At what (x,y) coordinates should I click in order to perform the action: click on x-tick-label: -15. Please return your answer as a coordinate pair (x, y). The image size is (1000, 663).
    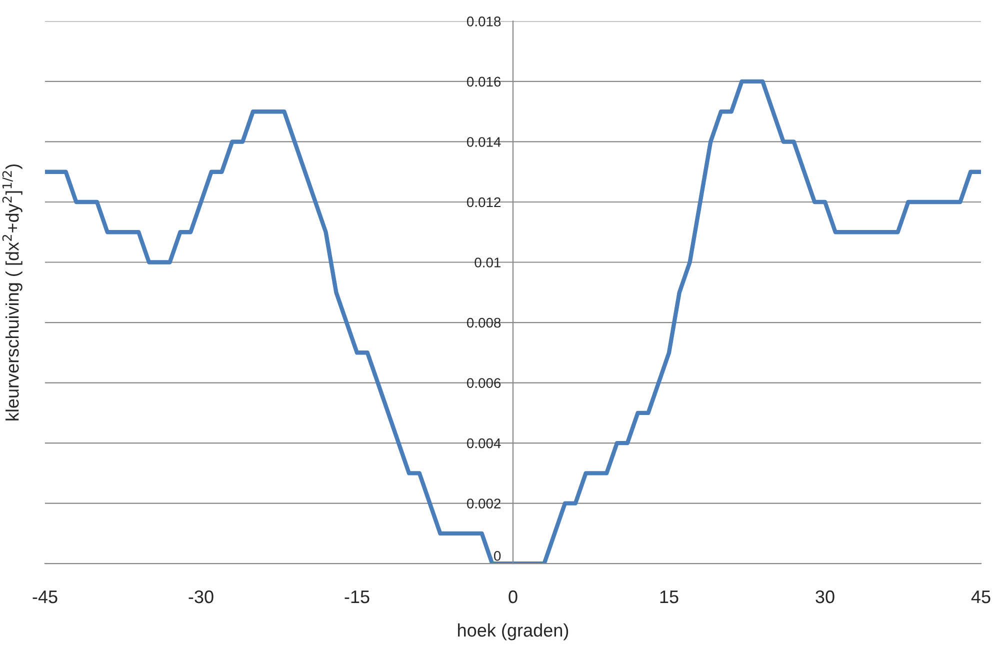
    Looking at the image, I should click on (357, 597).